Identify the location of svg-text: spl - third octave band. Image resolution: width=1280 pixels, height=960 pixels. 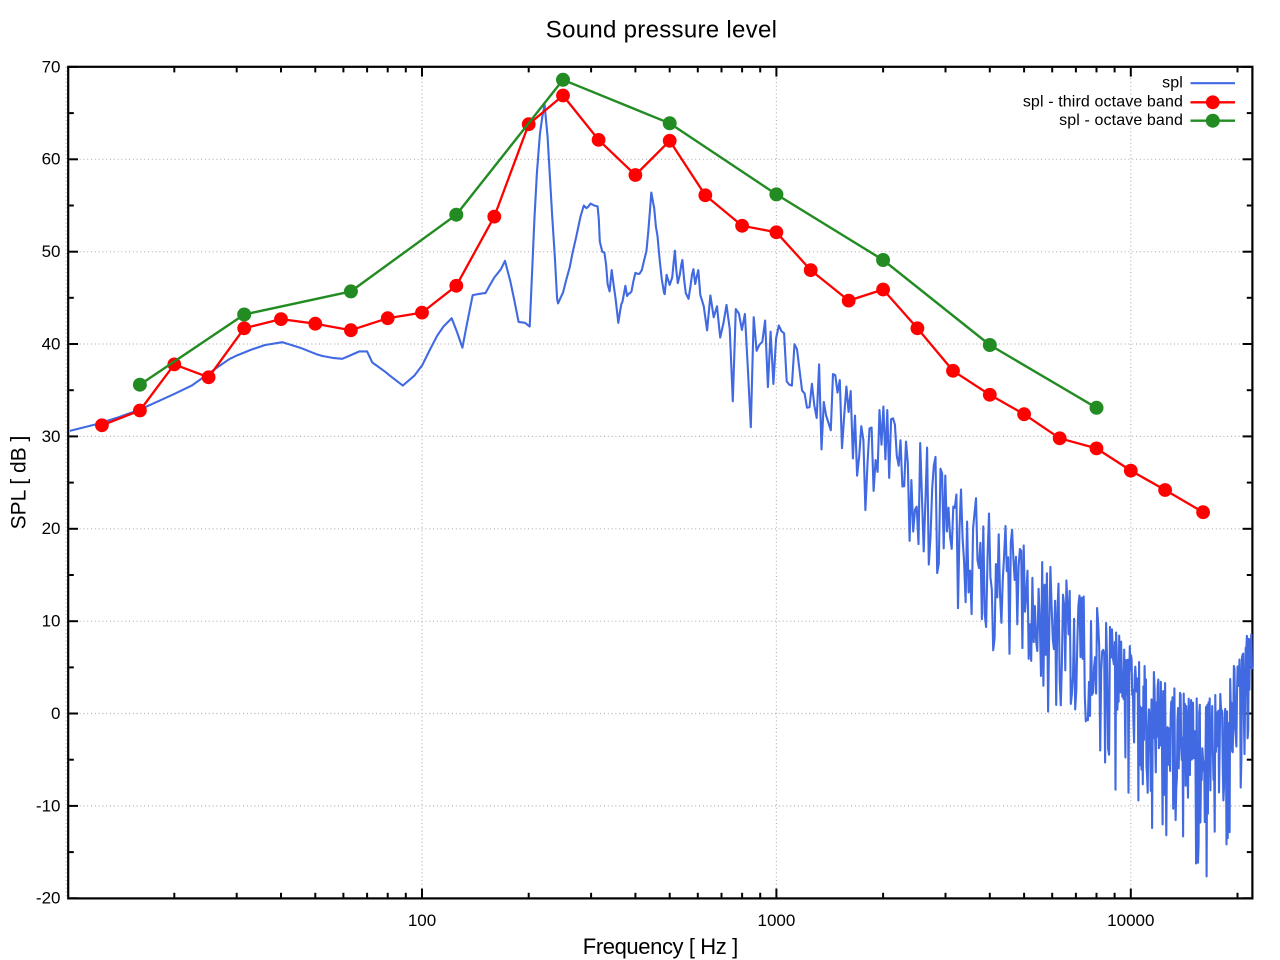
(1103, 102).